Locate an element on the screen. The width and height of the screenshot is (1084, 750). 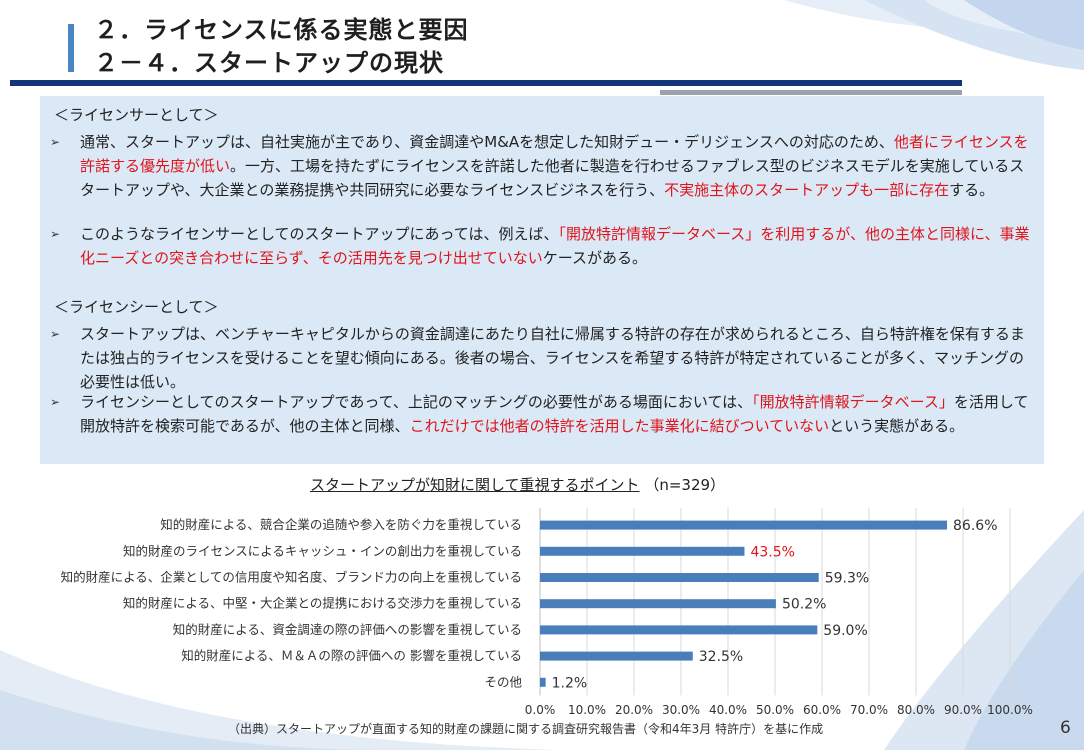
chart-title-n: （n=329） is located at coordinates (685, 485).